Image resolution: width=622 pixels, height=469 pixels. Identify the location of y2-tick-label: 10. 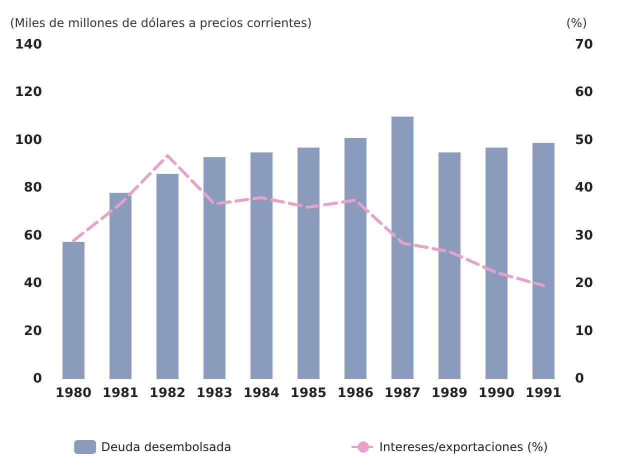
(584, 331).